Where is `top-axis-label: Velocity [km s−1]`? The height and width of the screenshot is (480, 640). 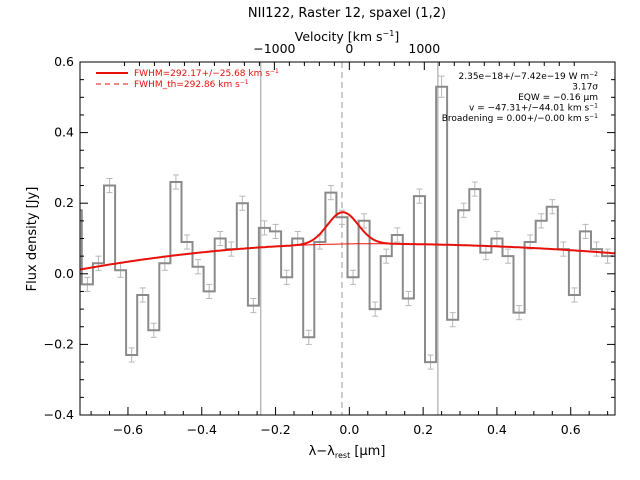 top-axis-label: Velocity [km s−1] is located at coordinates (347, 36).